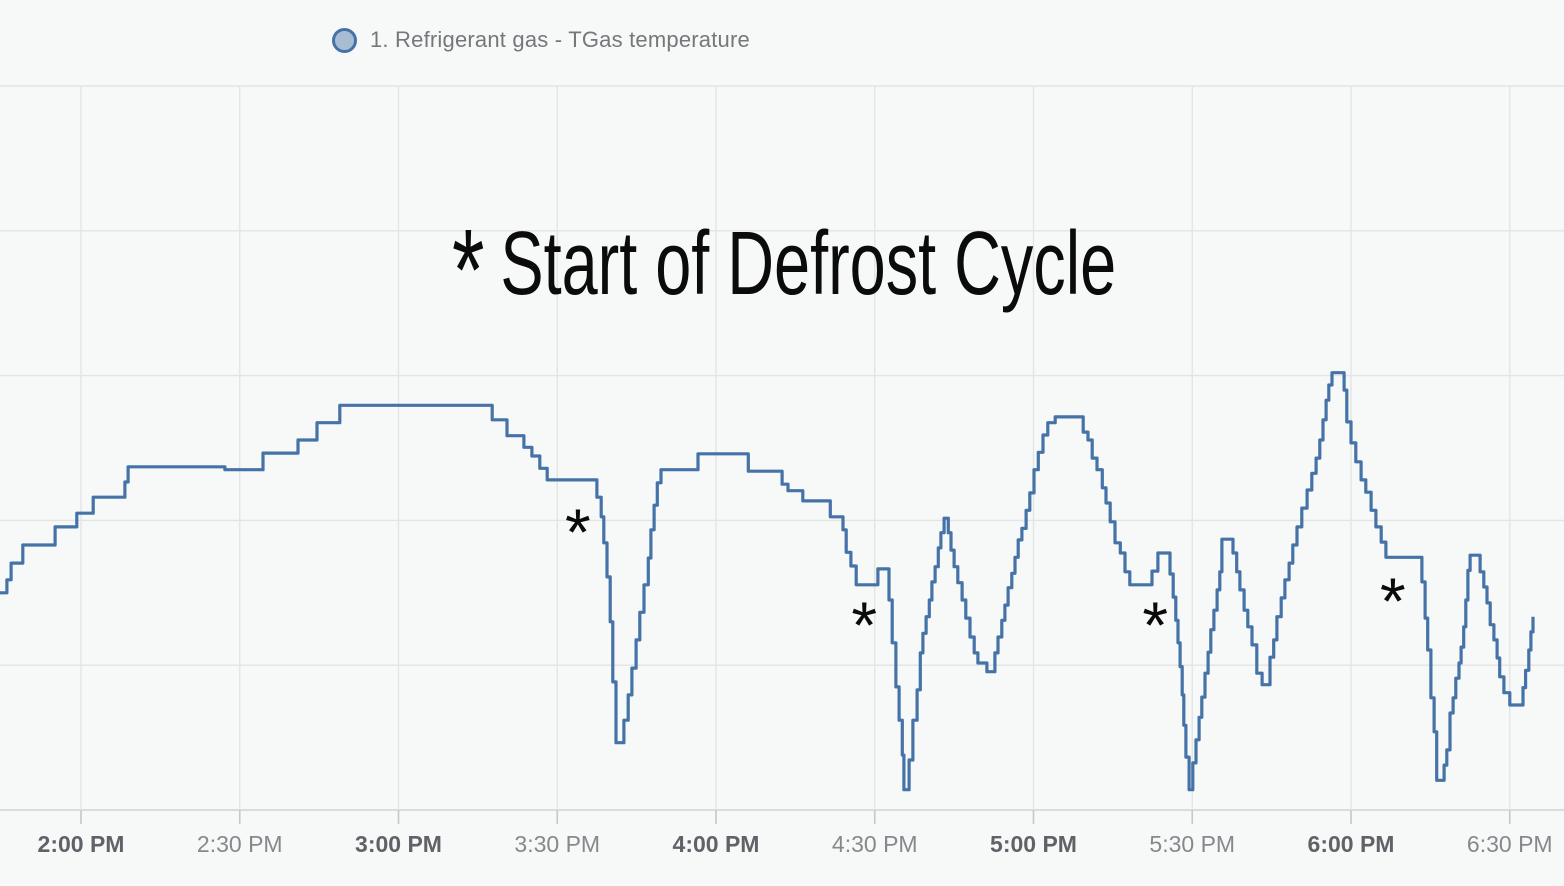  I want to click on x-axis-label: 6:00 PM, so click(1351, 844).